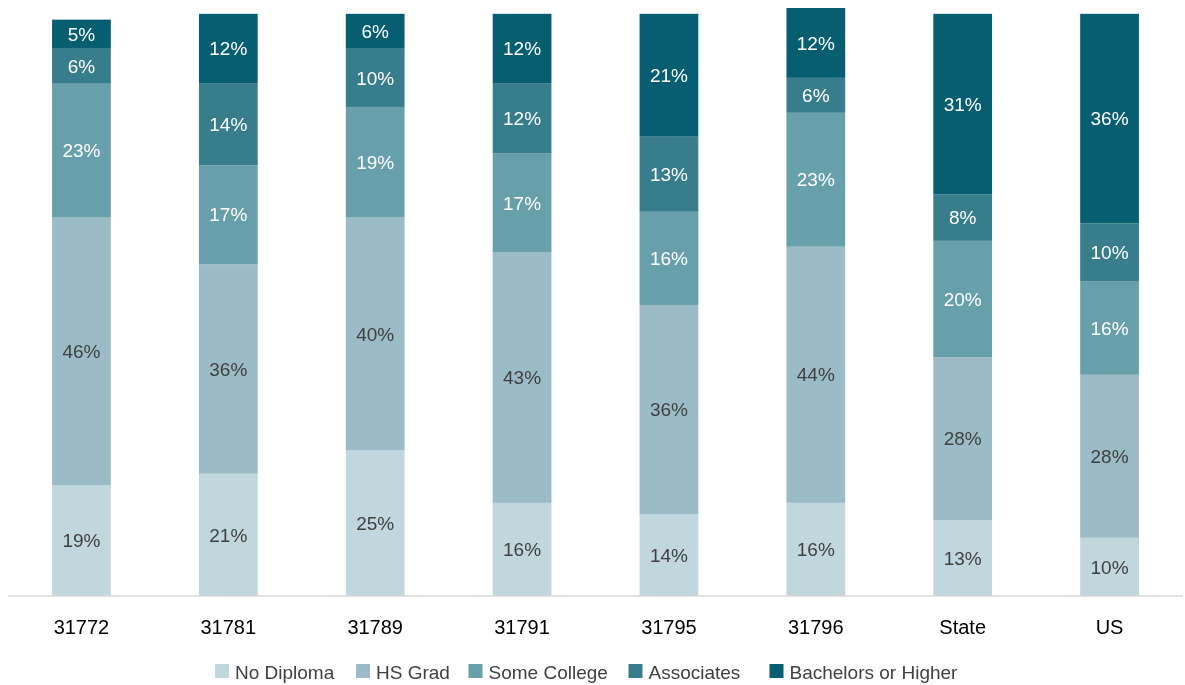 This screenshot has width=1185, height=685. I want to click on x-tick-label: 31789, so click(375, 627).